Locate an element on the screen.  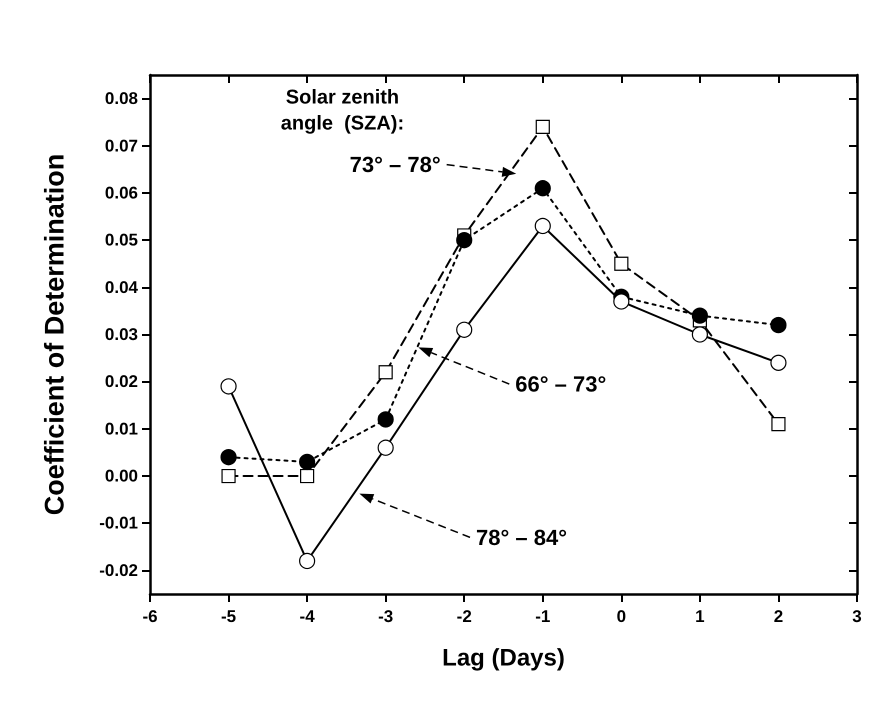
y-tick-label: 0.04 is located at coordinates (121, 287).